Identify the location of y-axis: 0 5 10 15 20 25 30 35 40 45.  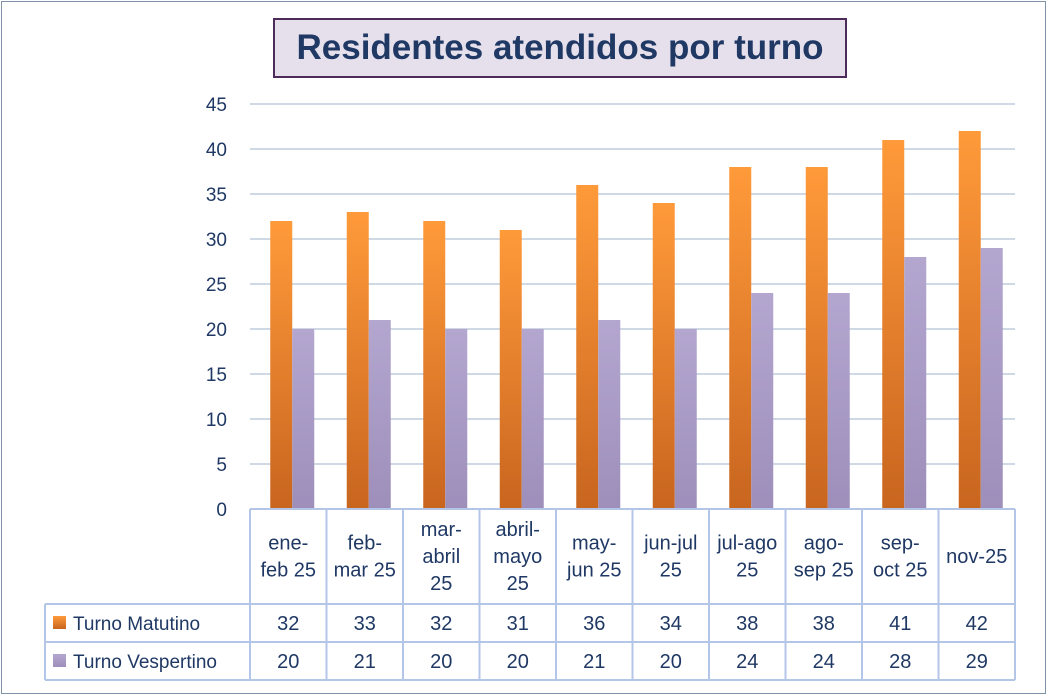
(216, 308).